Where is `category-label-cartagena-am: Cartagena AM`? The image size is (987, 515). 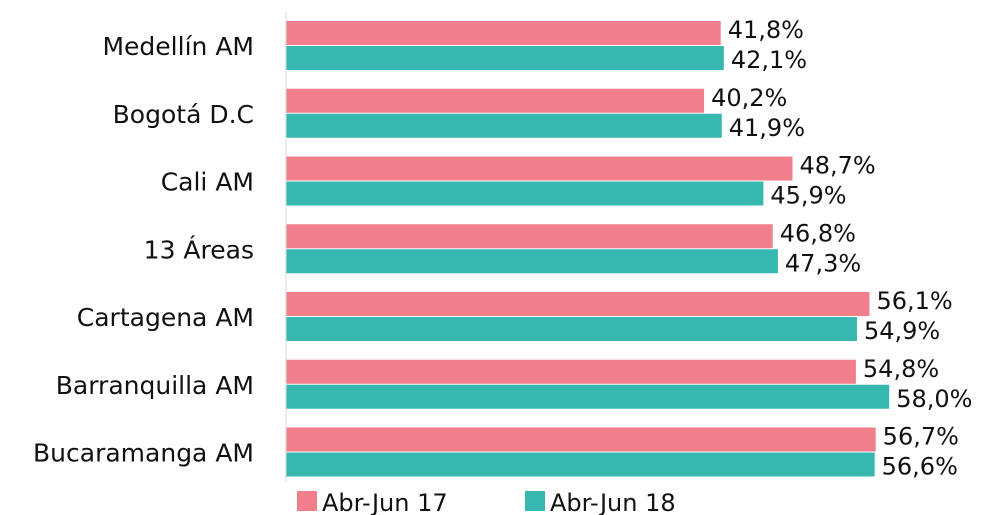
category-label-cartagena-am: Cartagena AM is located at coordinates (165, 317).